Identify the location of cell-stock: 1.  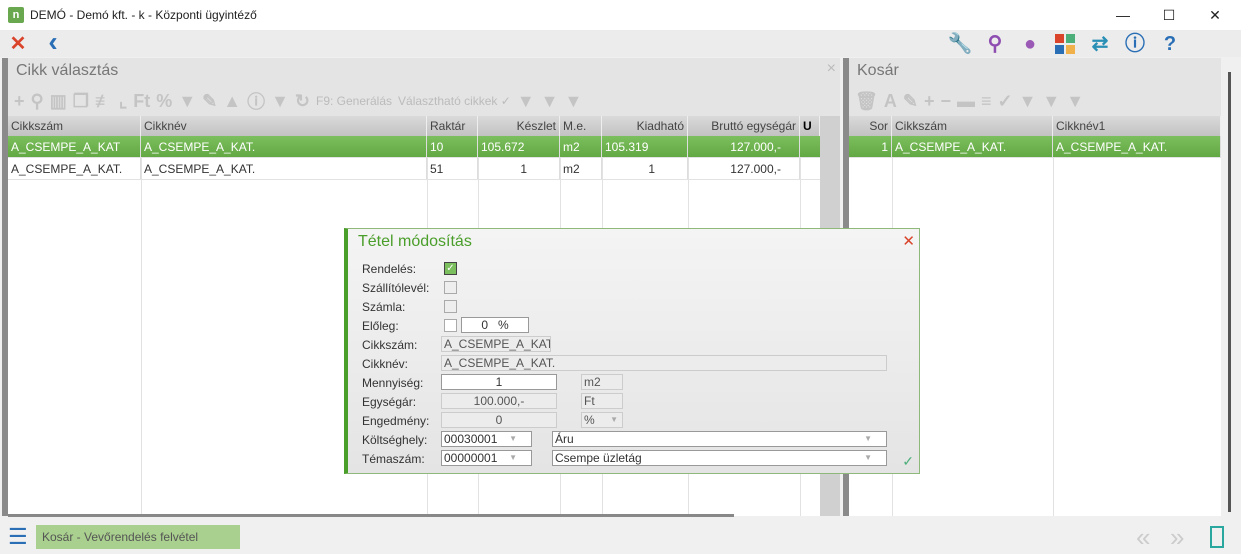
(519, 168).